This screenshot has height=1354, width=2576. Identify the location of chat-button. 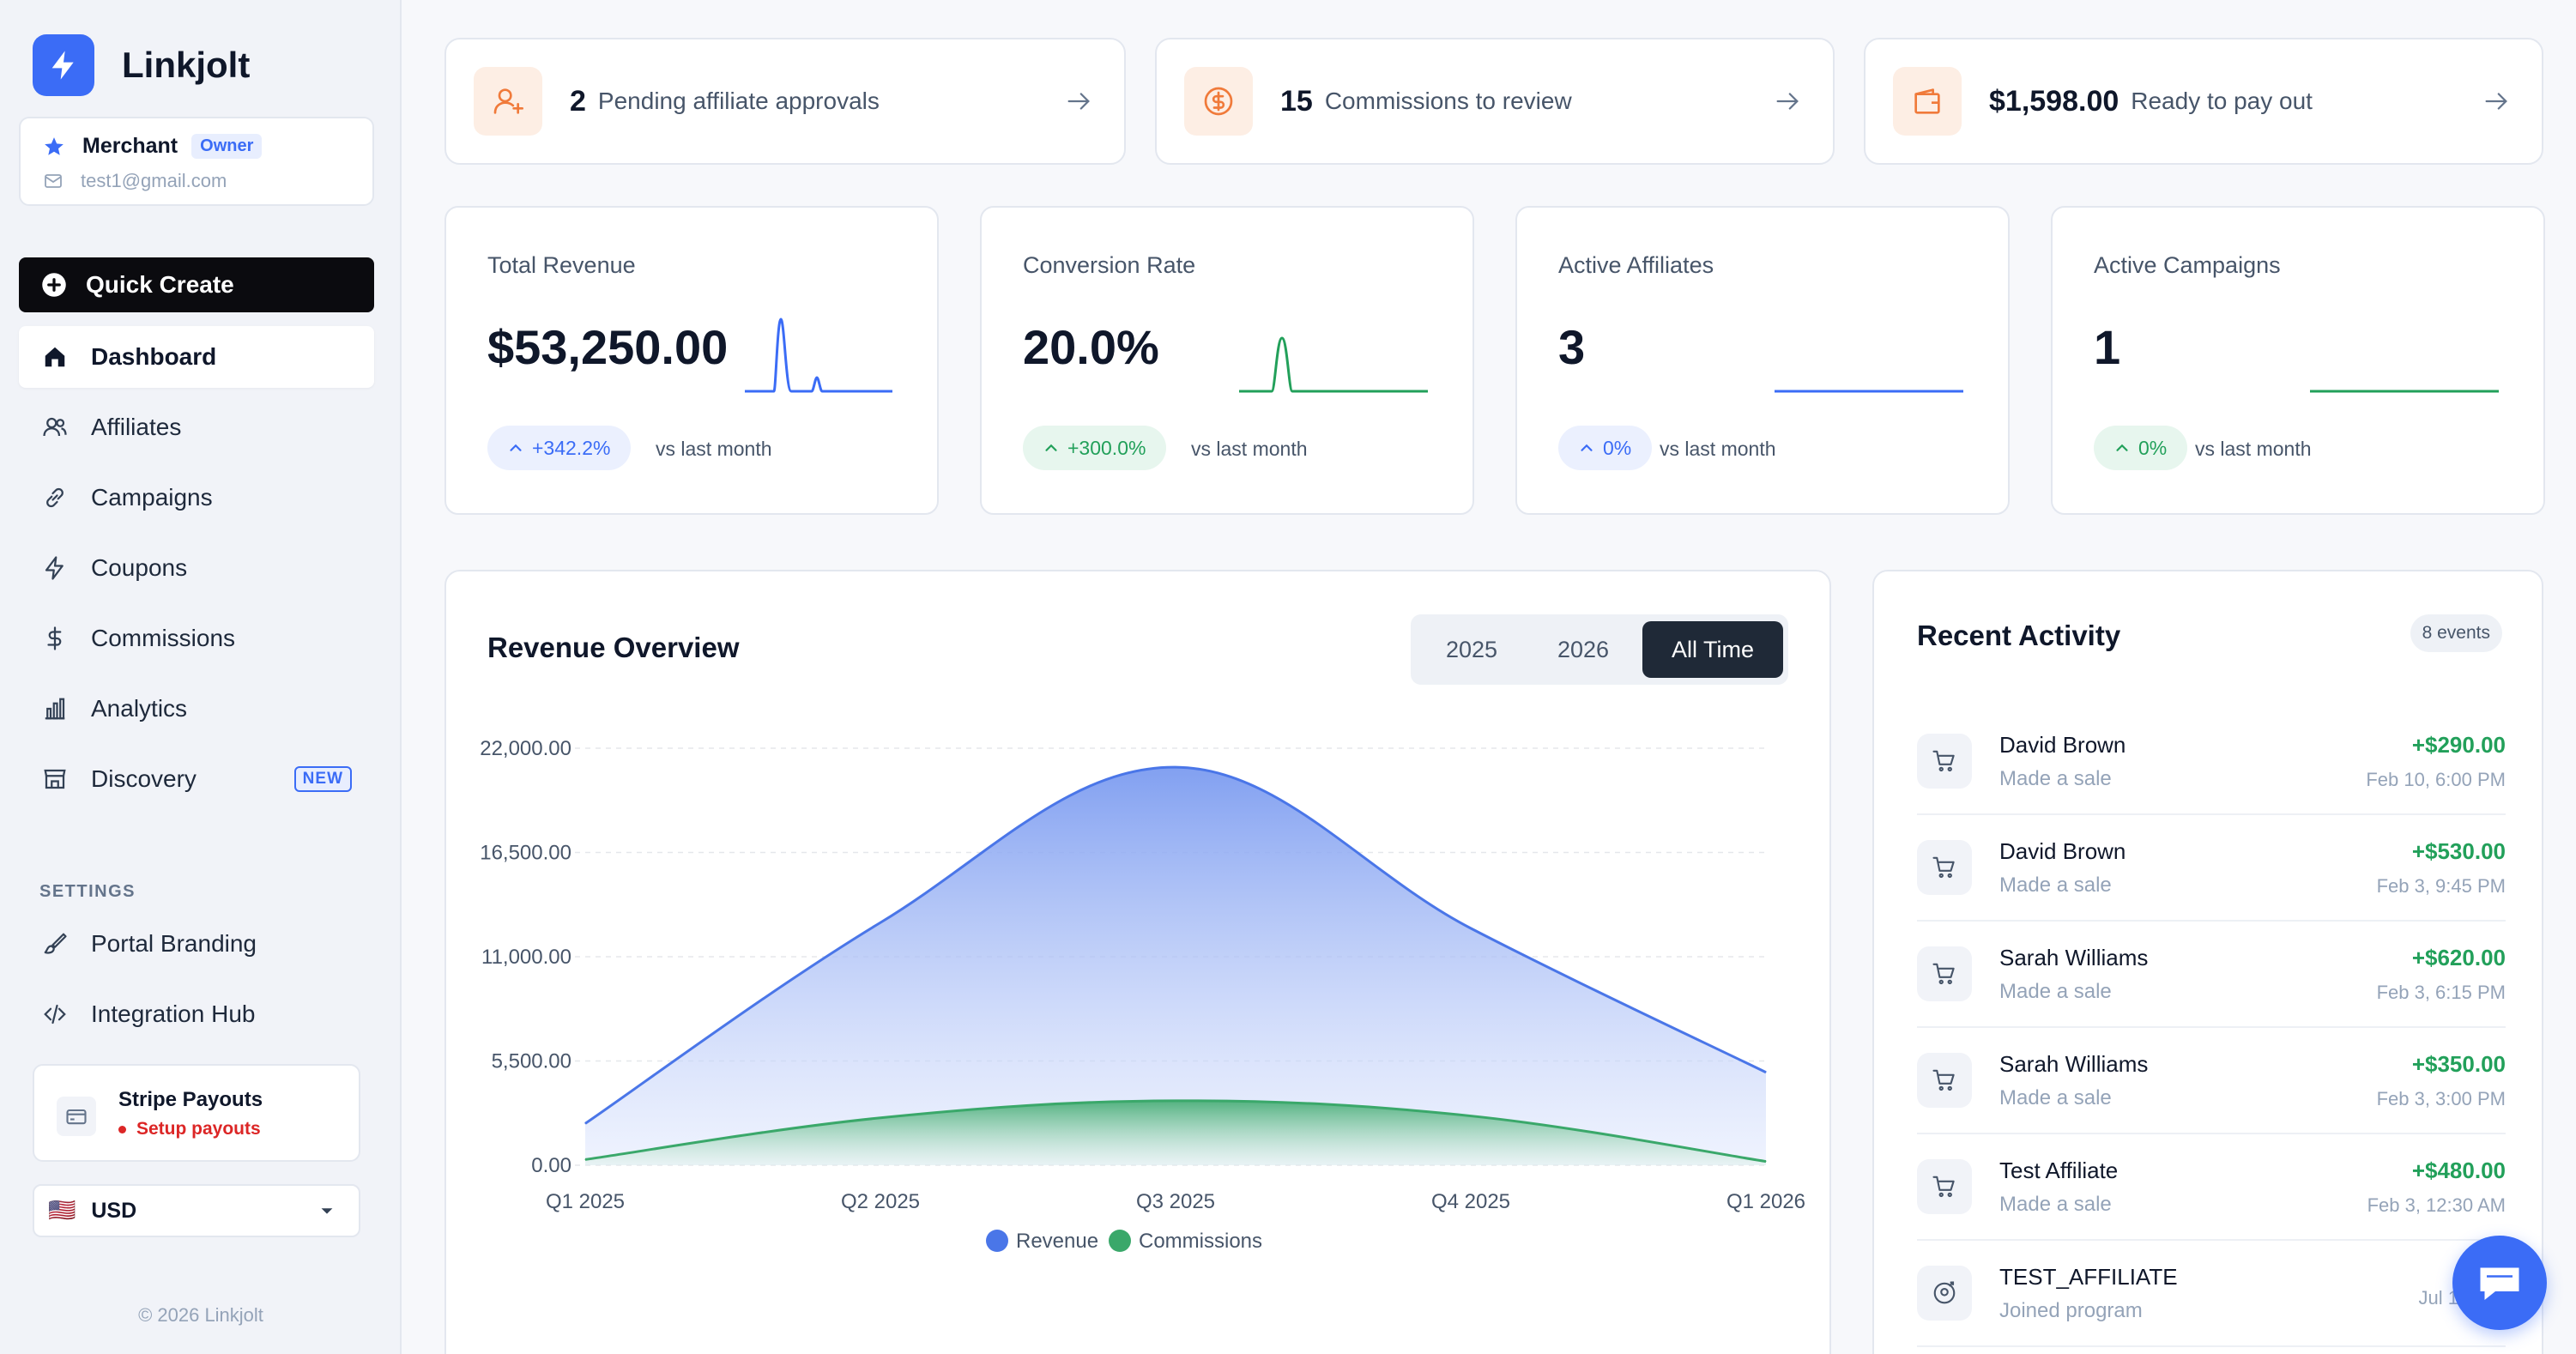
(2499, 1283).